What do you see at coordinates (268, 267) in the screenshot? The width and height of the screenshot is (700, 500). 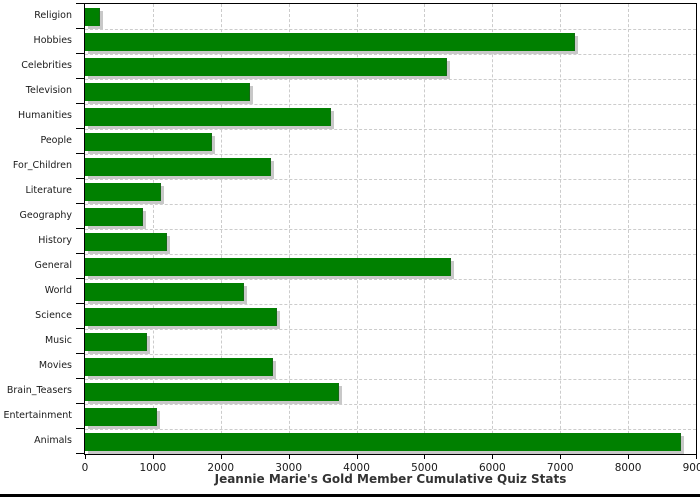 I see `bar-general` at bounding box center [268, 267].